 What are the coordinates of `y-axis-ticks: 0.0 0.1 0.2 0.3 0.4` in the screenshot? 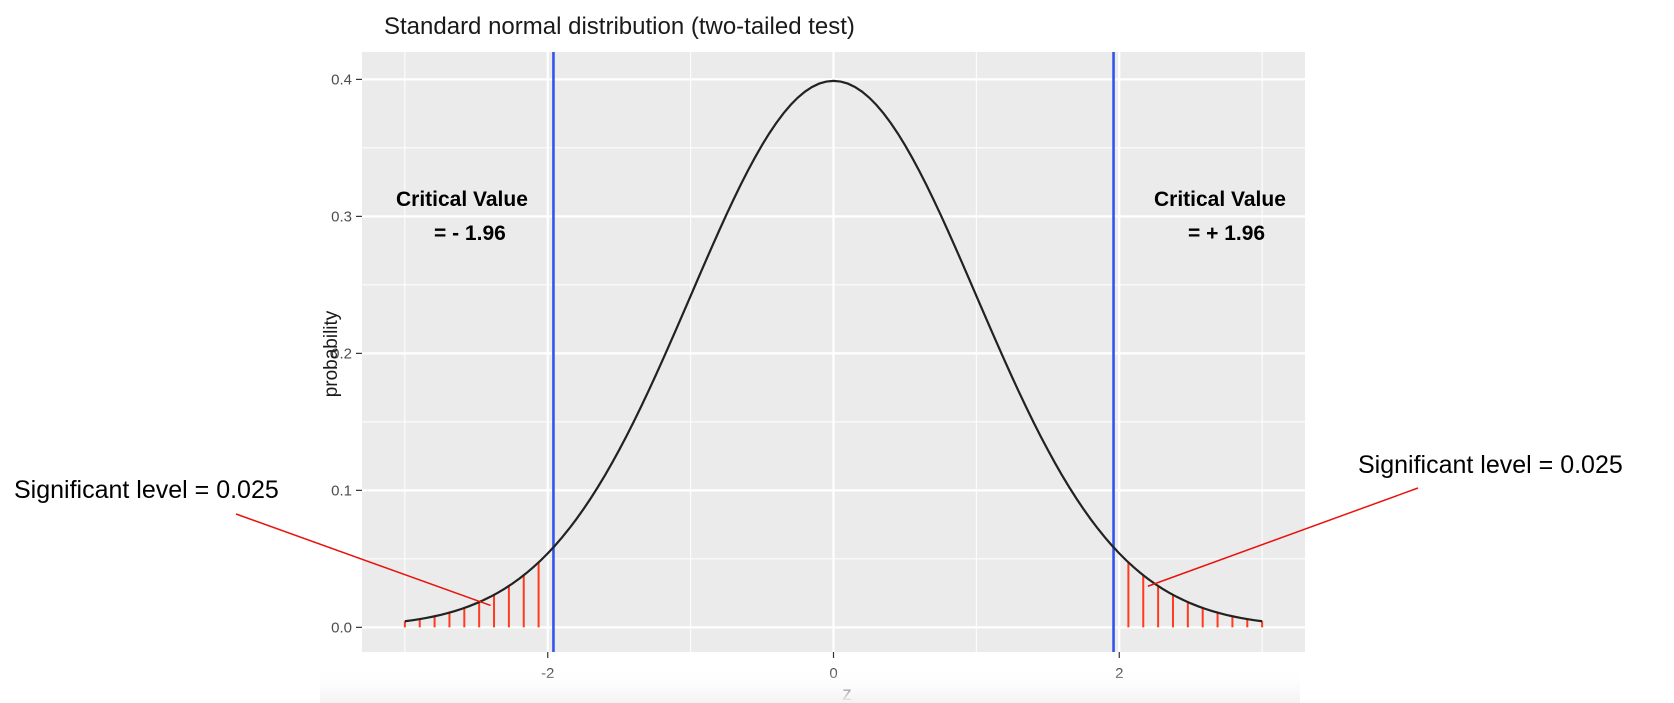 It's located at (346, 353).